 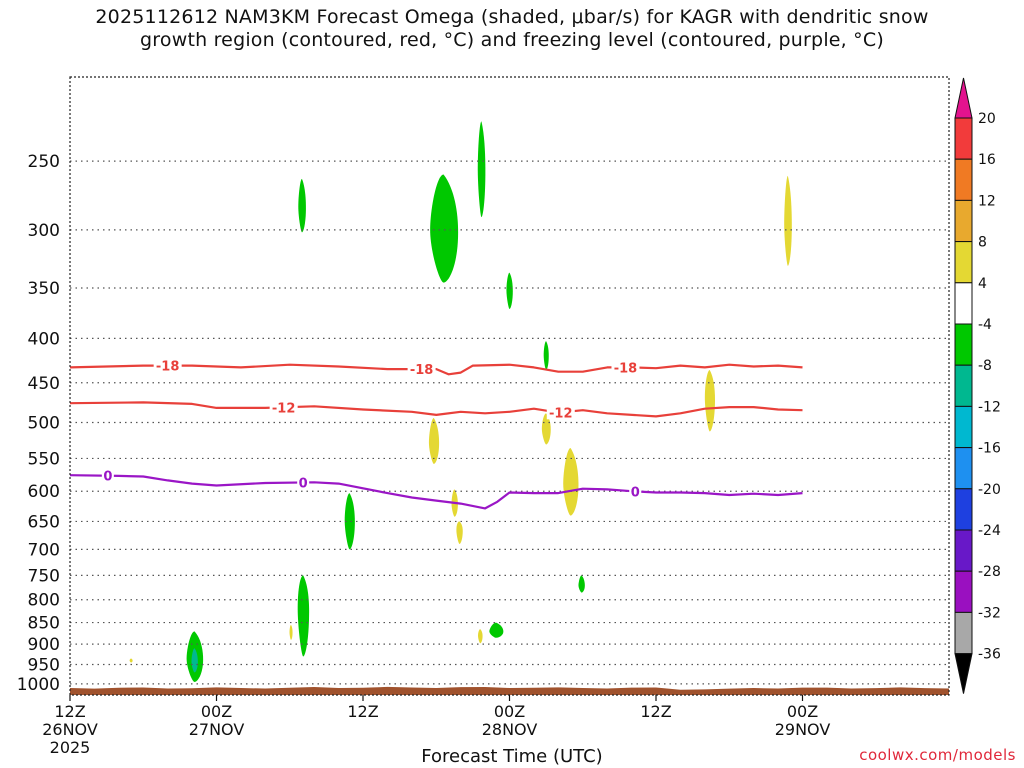 I want to click on y-tick-label-800: 800, so click(x=44, y=601).